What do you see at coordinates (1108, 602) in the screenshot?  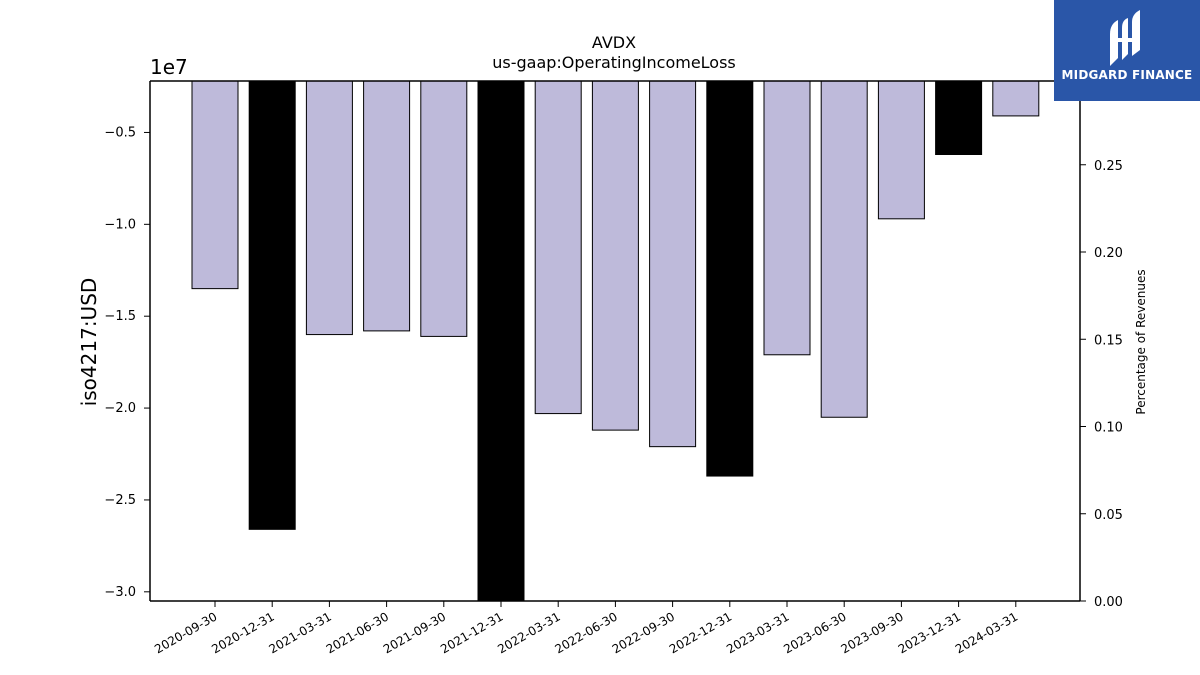 I see `y2-tick-label: 0.00` at bounding box center [1108, 602].